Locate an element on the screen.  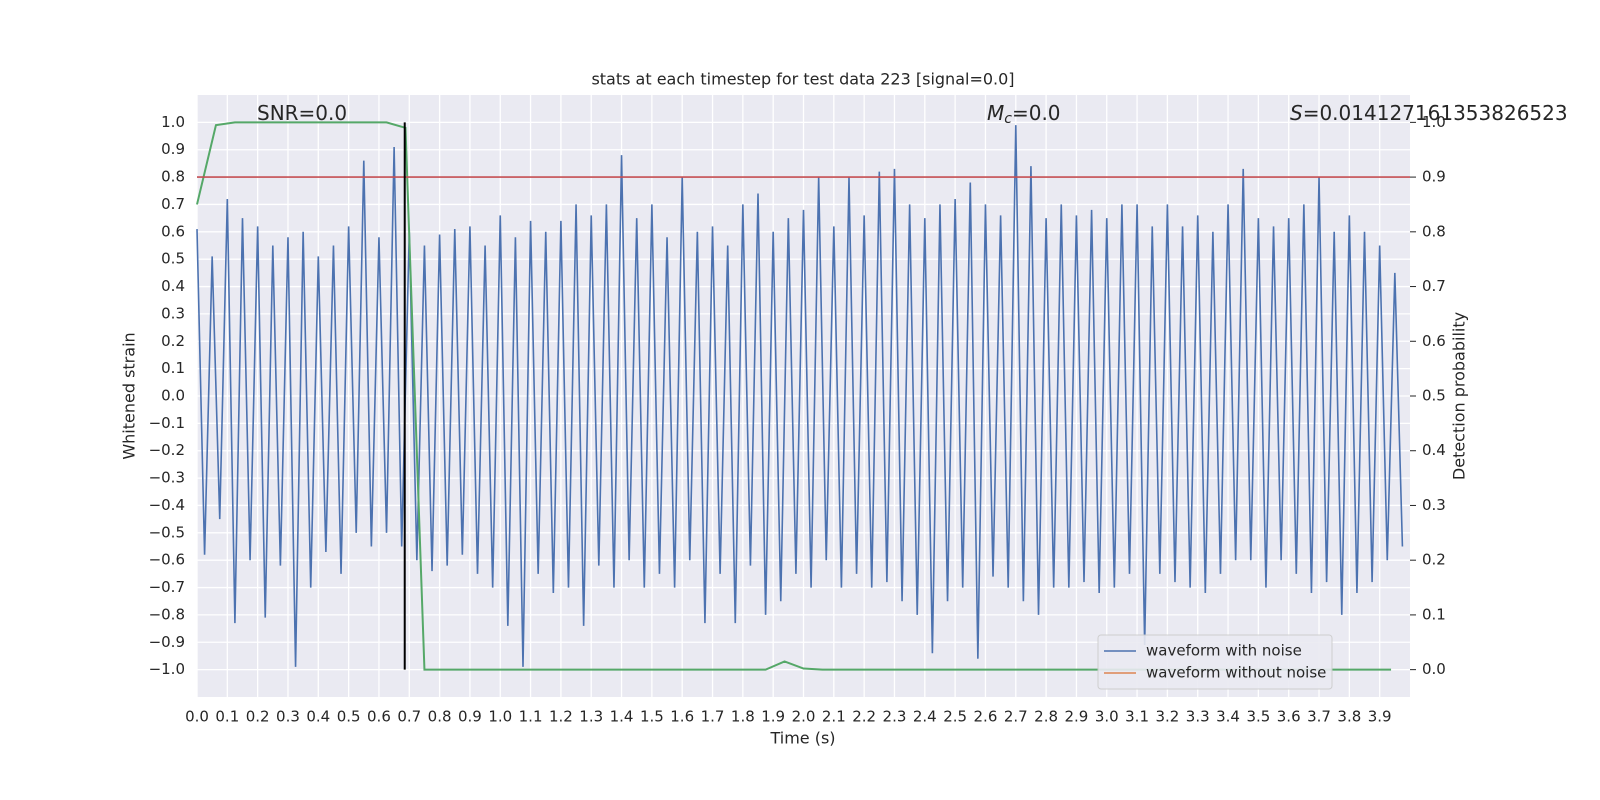
annotation: S=0.014127161353826523 is located at coordinates (1429, 113).